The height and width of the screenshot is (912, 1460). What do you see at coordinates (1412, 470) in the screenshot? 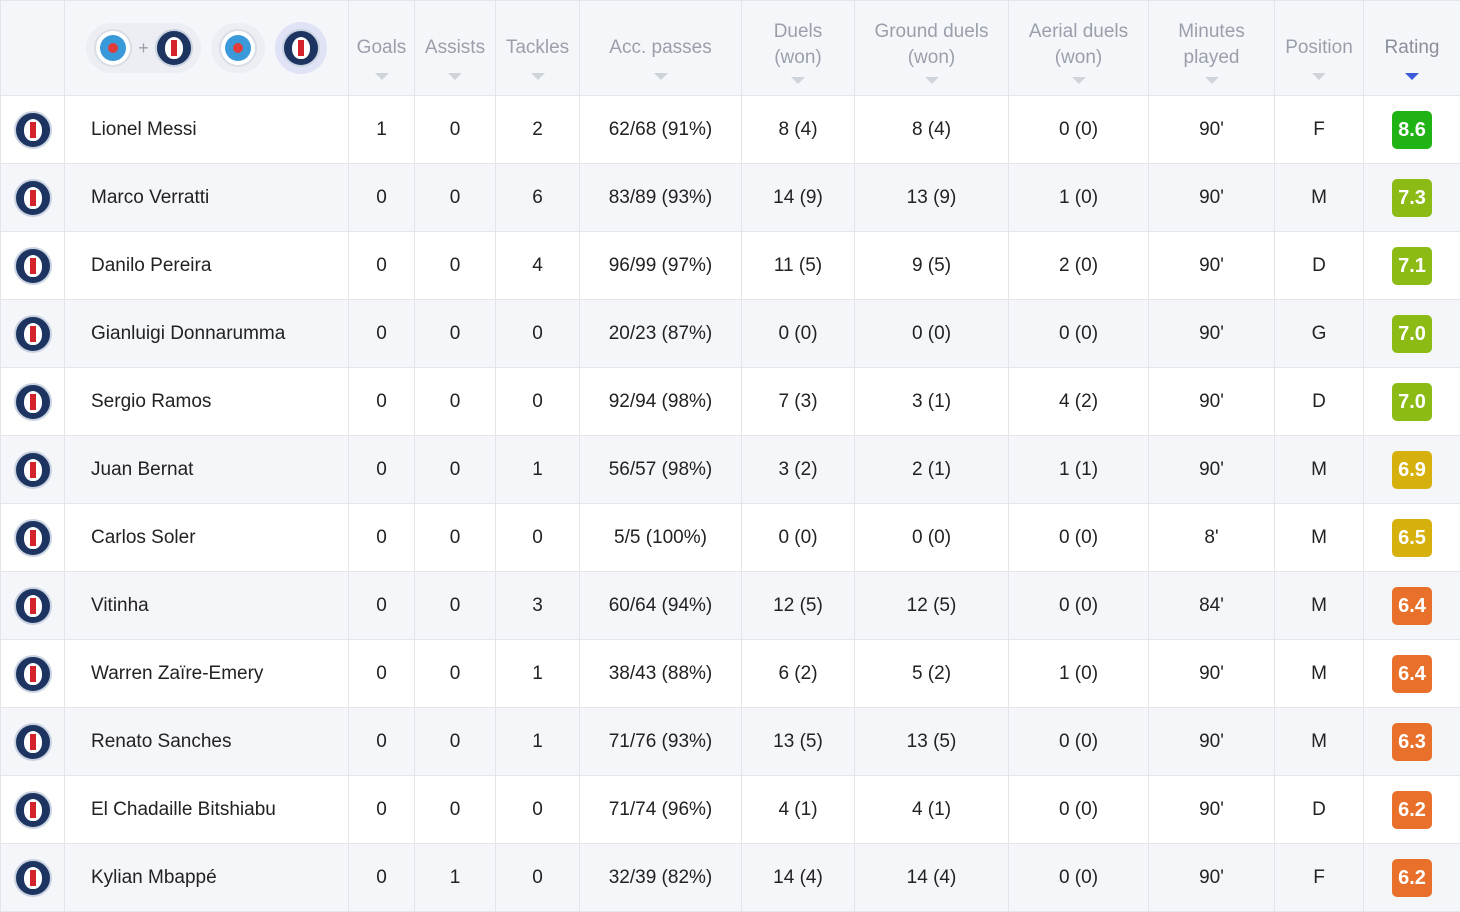
I see `rating-badge: 6.9` at bounding box center [1412, 470].